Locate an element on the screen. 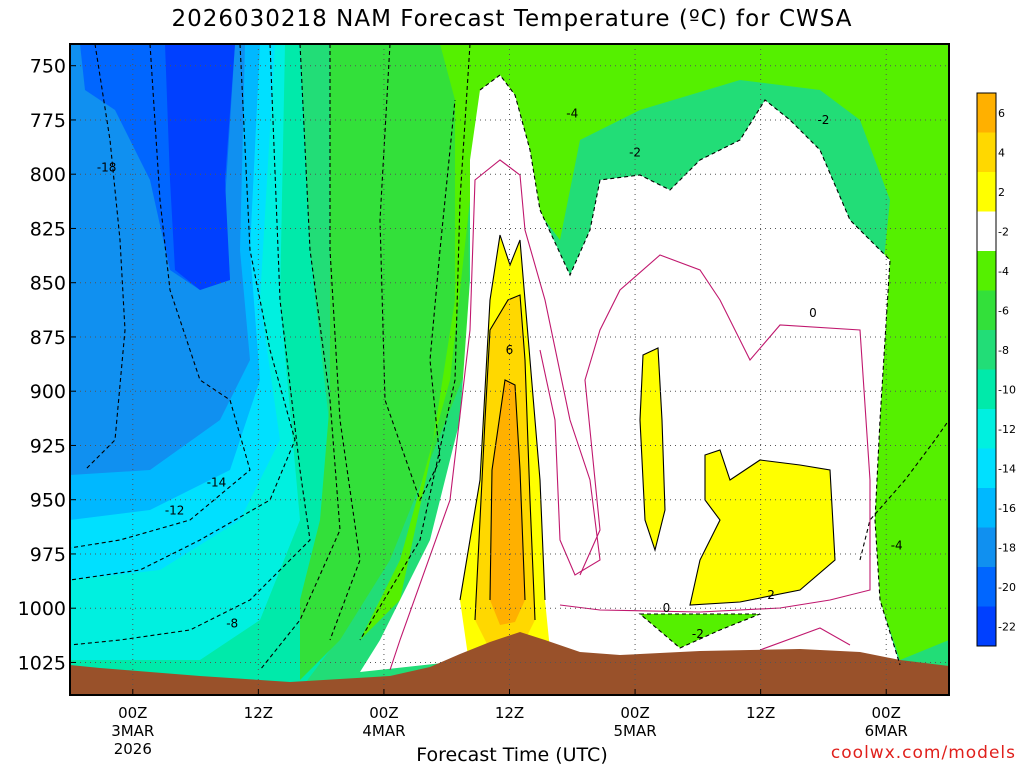 The height and width of the screenshot is (768, 1024). fill-band-2-4-ne is located at coordinates (652, 449).